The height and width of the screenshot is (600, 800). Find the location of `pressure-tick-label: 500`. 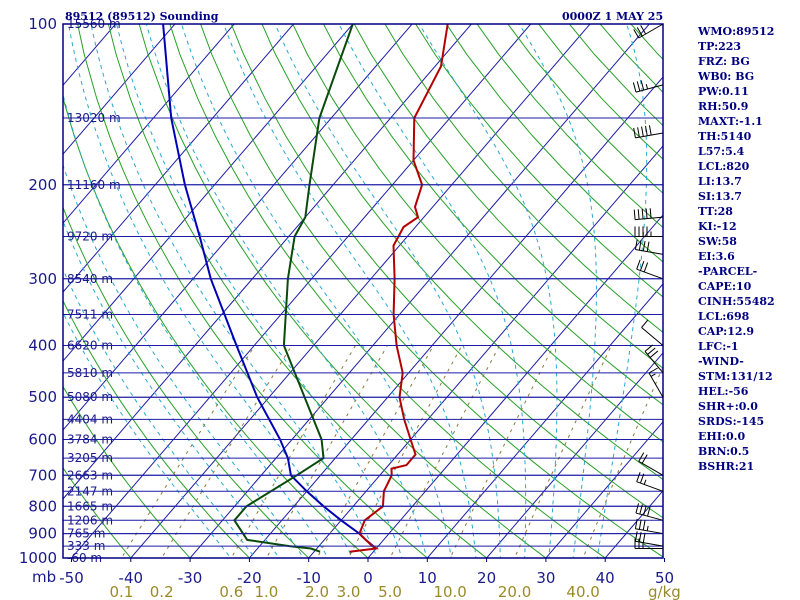

pressure-tick-label: 500 is located at coordinates (42, 397).